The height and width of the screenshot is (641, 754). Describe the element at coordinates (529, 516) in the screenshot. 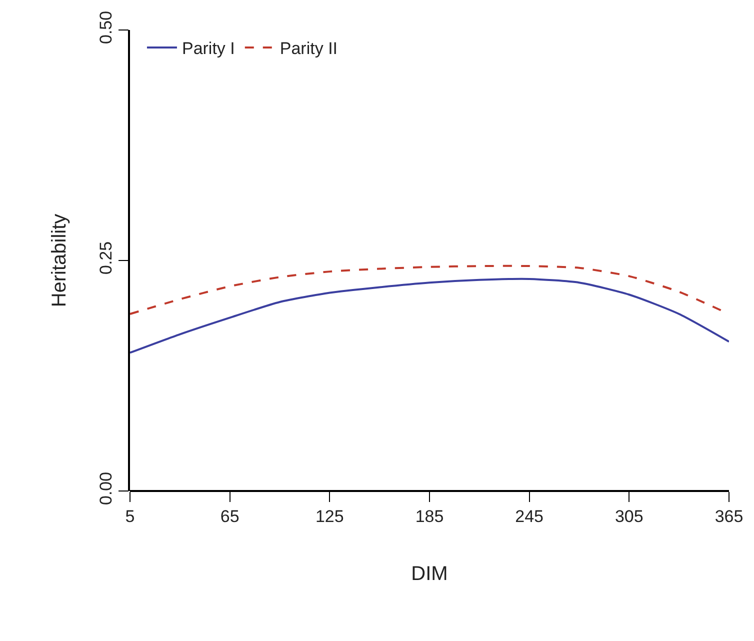

I see `x-tick-label: 245` at that location.